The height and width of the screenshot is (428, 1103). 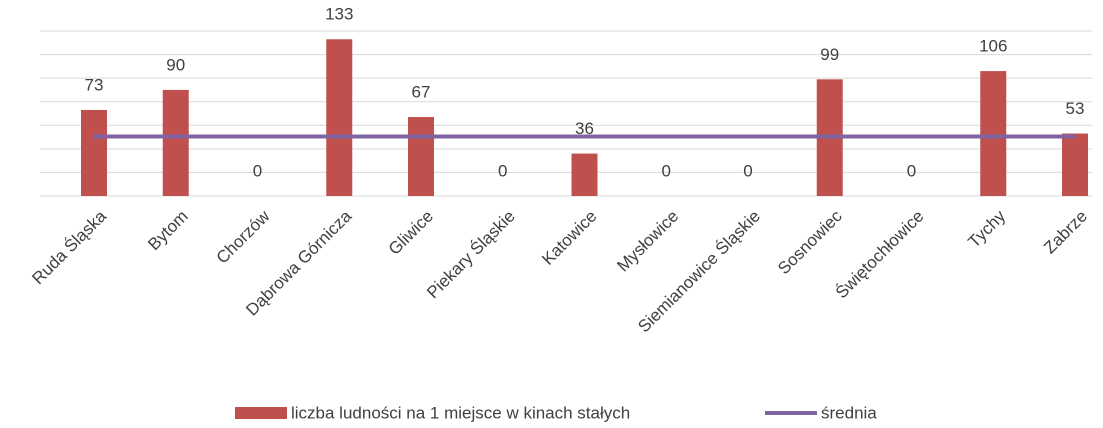 I want to click on data-label: 133, so click(x=339, y=14).